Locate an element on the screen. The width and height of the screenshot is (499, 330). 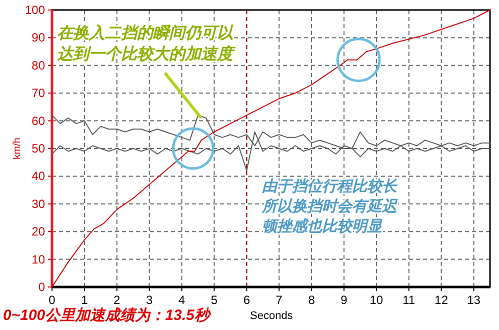
y-tick-label: 10 is located at coordinates (39, 259).